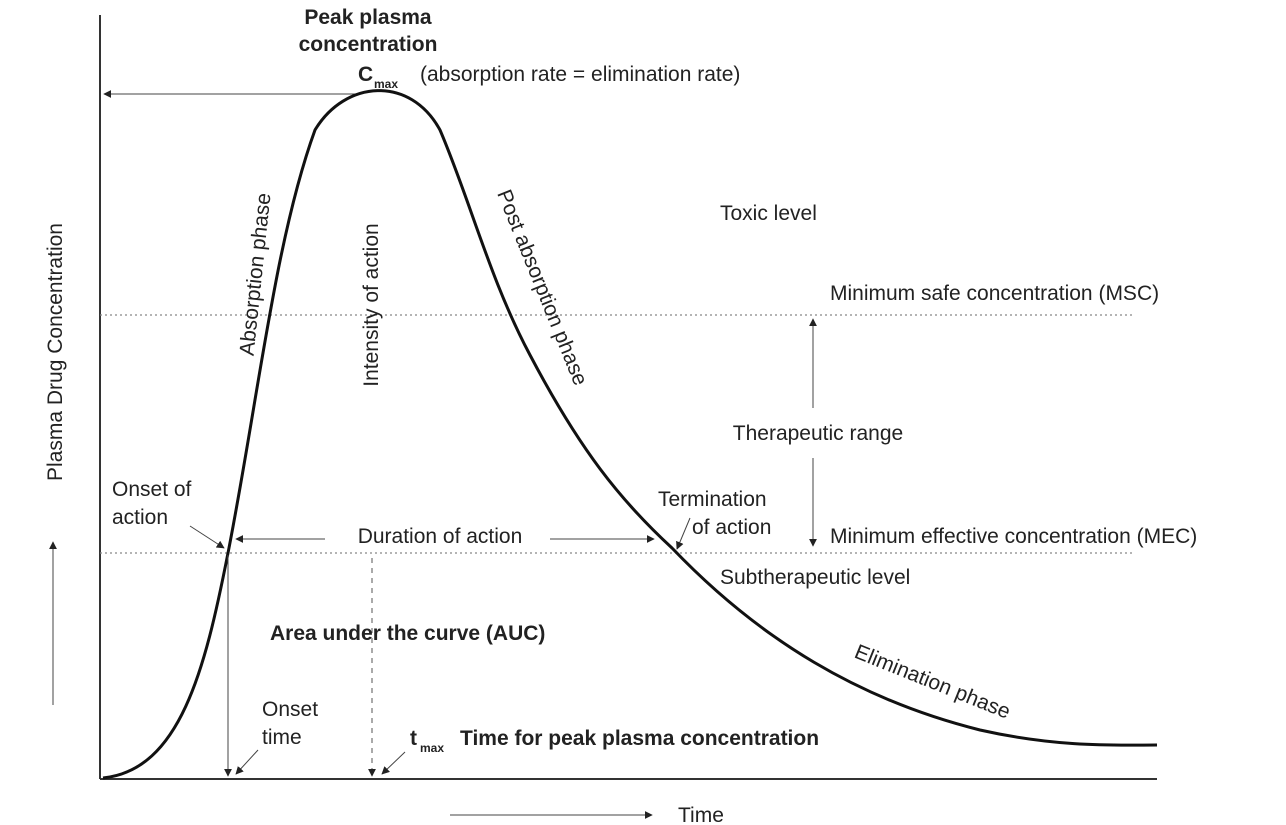 The width and height of the screenshot is (1286, 825). I want to click on absorption-phase-label: Absorption phase, so click(256, 274).